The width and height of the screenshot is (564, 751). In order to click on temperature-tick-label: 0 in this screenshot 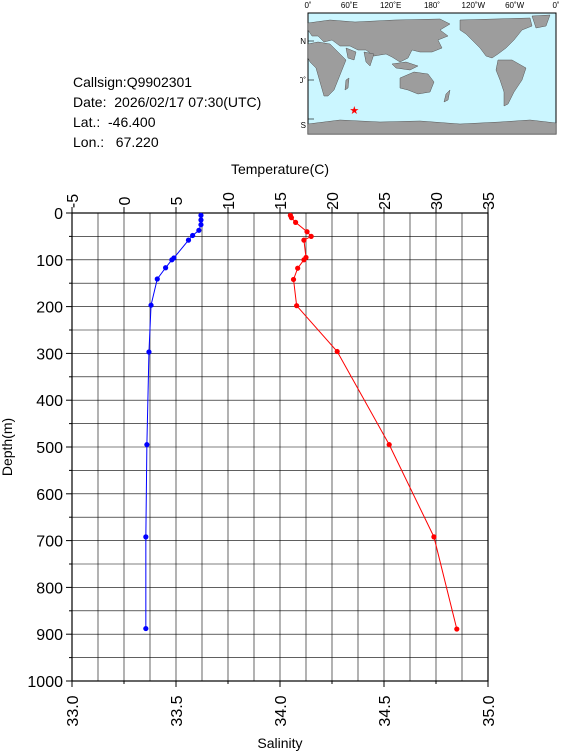, I will do `click(125, 200)`.